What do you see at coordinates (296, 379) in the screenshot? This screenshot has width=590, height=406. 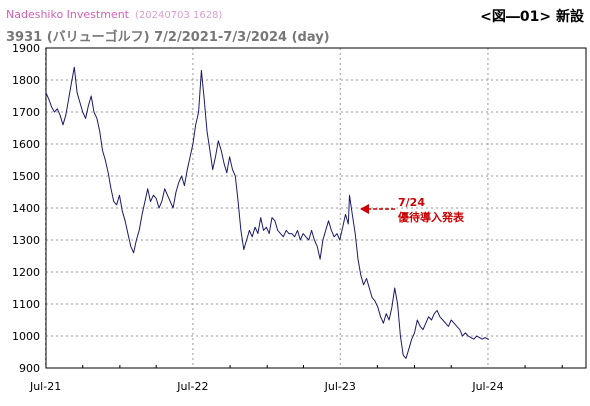 I see `x-axis-ticks: Jul-21 Jul-22 Jul-23 Jul-24` at bounding box center [296, 379].